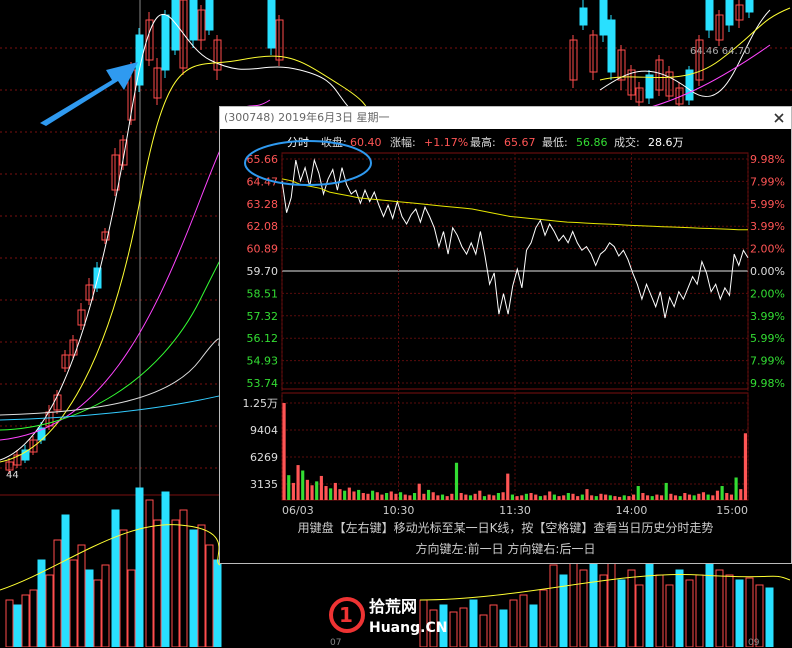 Image resolution: width=792 pixels, height=648 pixels. Describe the element at coordinates (263, 204) in the screenshot. I see `price-tick-label: 63.28` at that location.